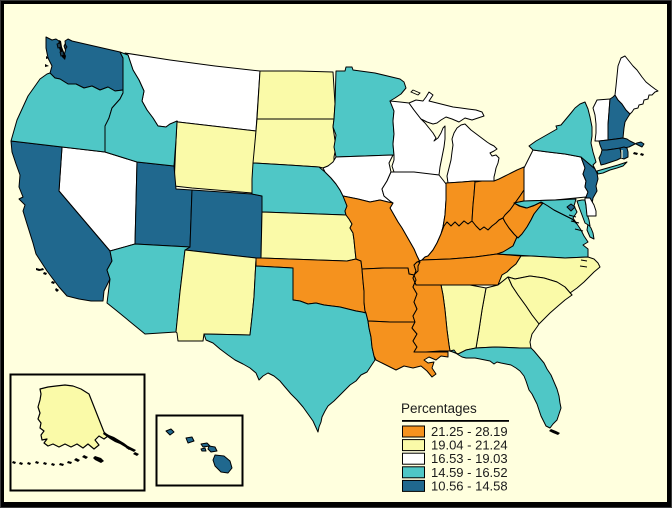 Image resolution: width=672 pixels, height=508 pixels. What do you see at coordinates (469, 458) in the screenshot?
I see `svg-text: 16.53 - 19.03` at bounding box center [469, 458].